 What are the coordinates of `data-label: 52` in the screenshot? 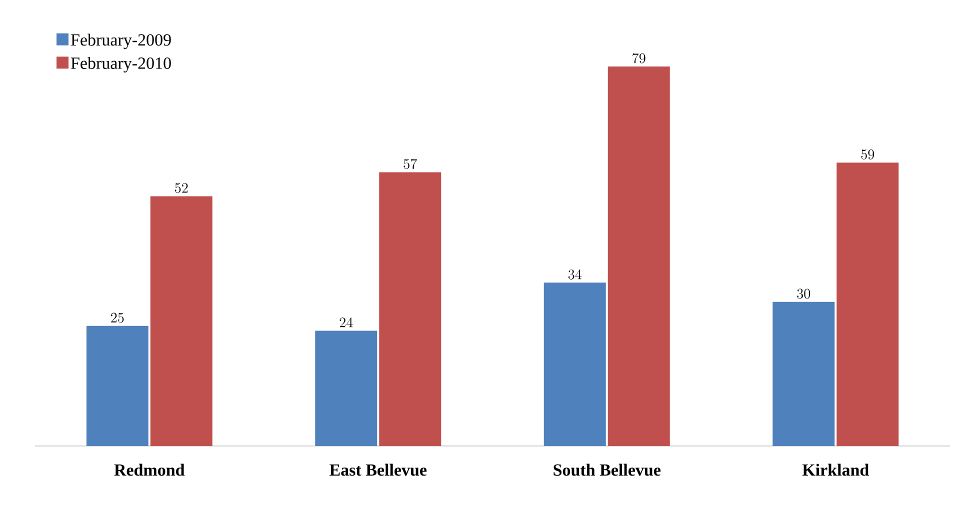 It's located at (181, 188).